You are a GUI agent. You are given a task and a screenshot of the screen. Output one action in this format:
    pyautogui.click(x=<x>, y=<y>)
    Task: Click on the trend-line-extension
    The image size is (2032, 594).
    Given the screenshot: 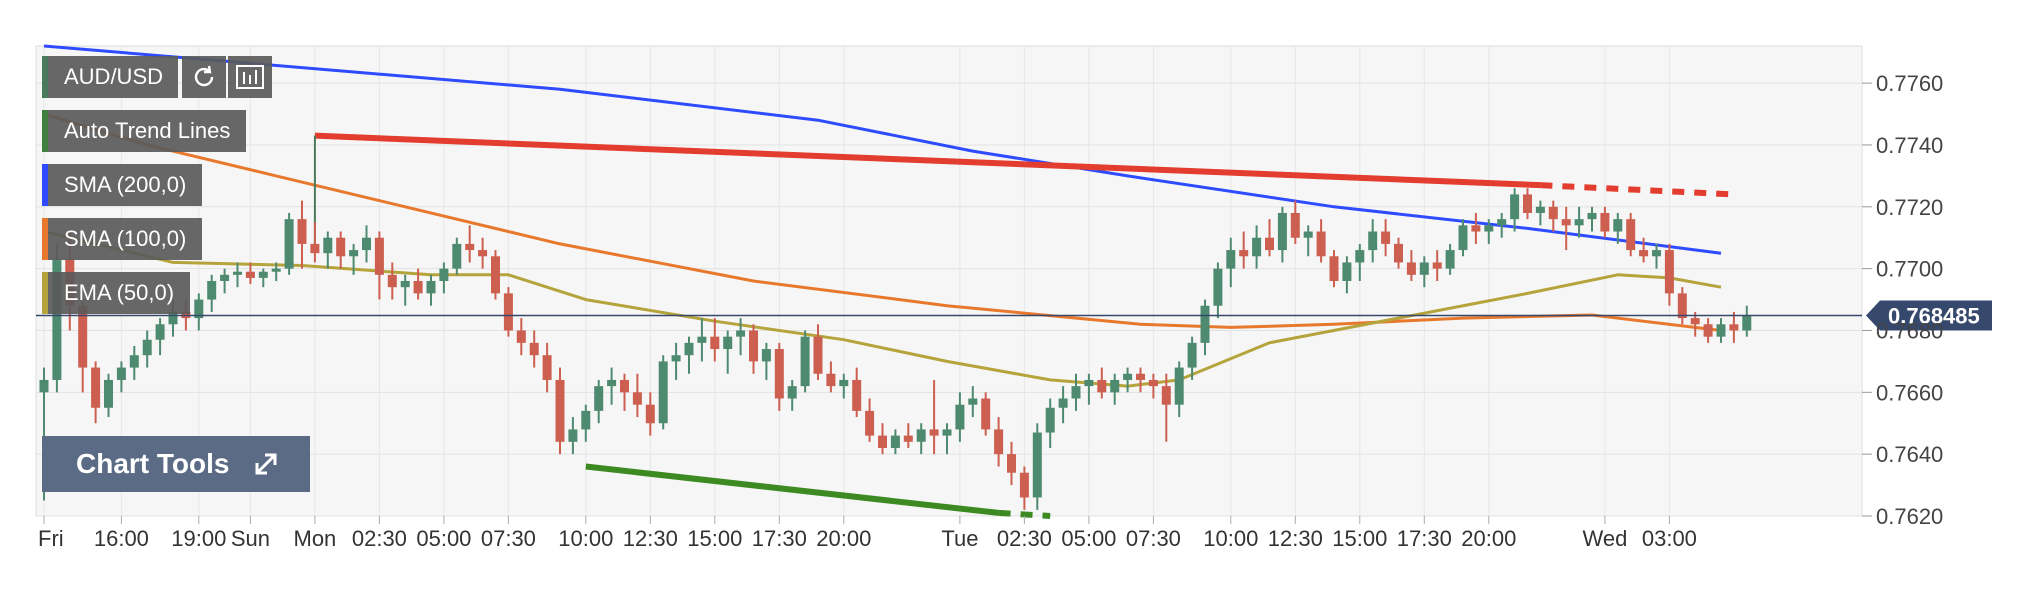 What is the action you would take?
    pyautogui.click(x=1637, y=190)
    